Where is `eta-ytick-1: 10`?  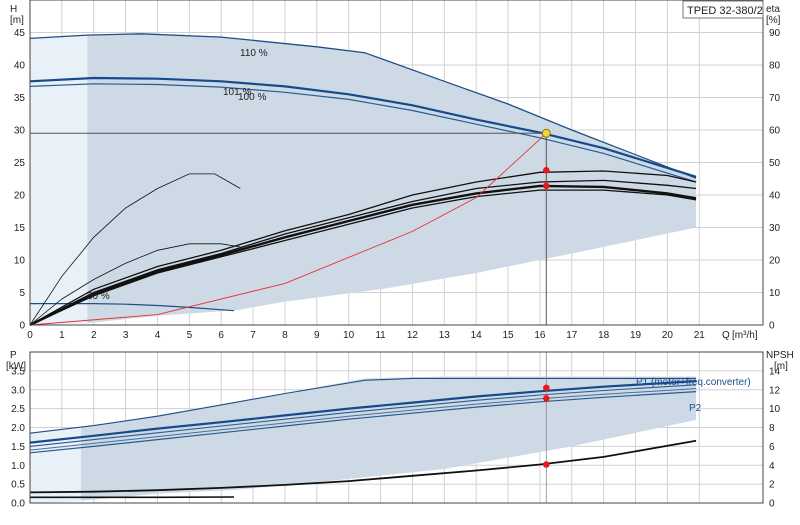 eta-ytick-1: 10 is located at coordinates (775, 293).